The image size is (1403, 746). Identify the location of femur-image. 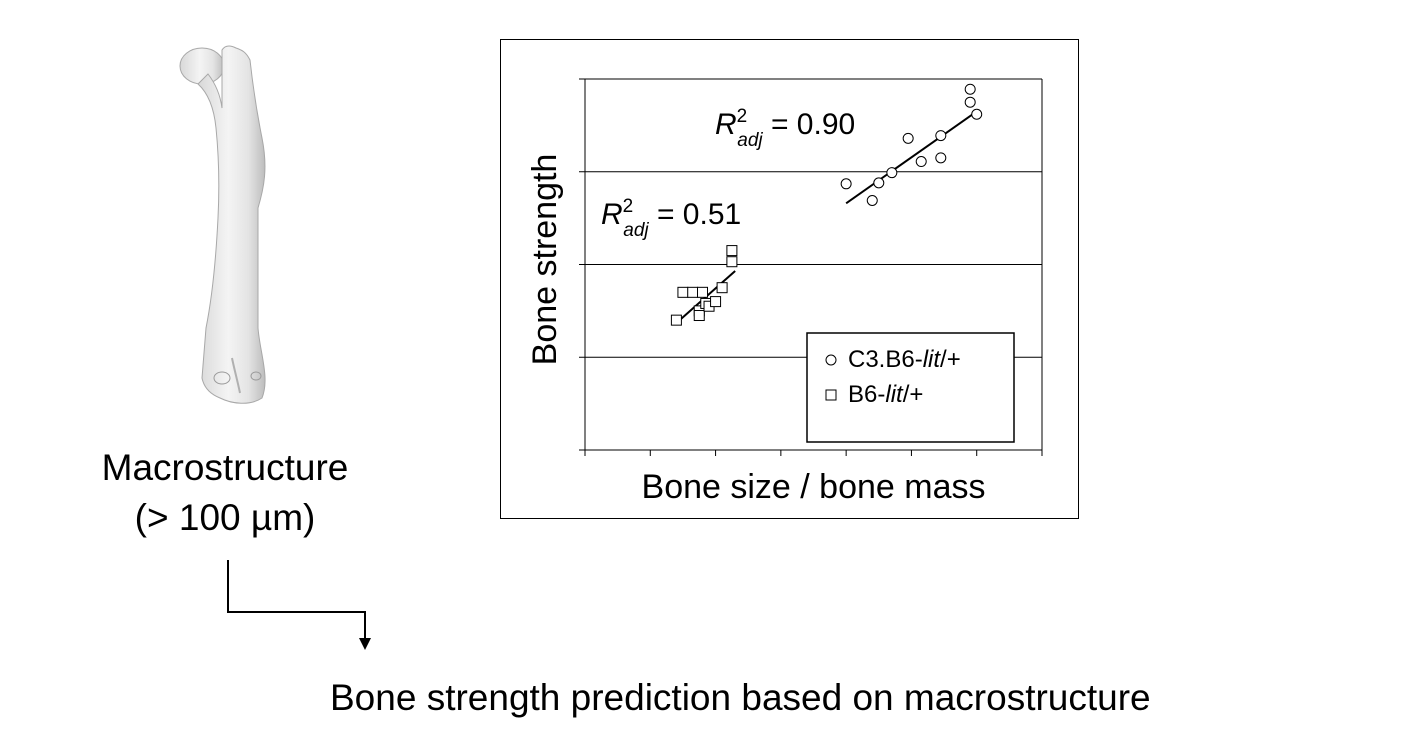
(222, 224).